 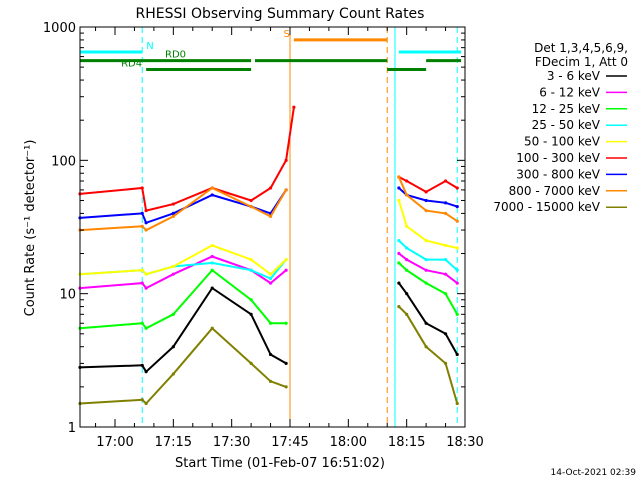 I want to click on y-axis-label: Count Rate (s⁻¹ detector⁻¹), so click(x=30, y=228).